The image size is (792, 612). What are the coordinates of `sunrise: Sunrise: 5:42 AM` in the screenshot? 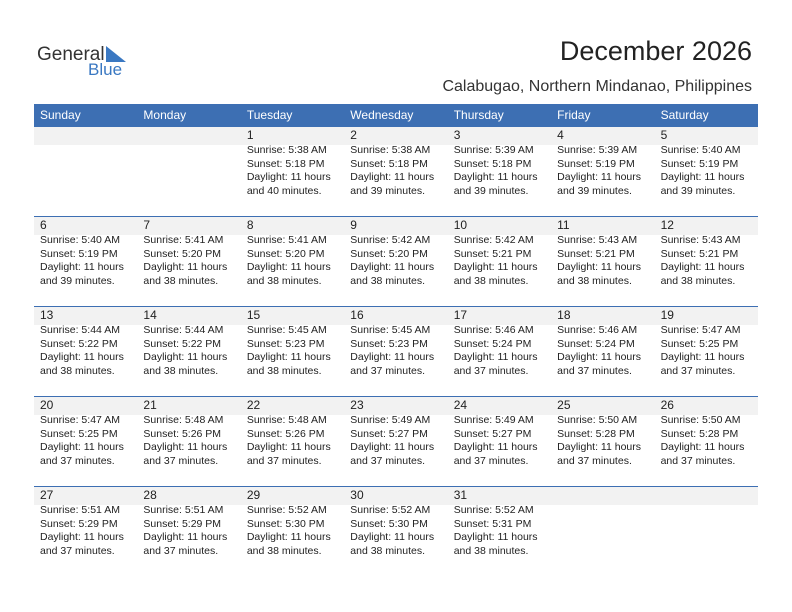 It's located at (493, 240).